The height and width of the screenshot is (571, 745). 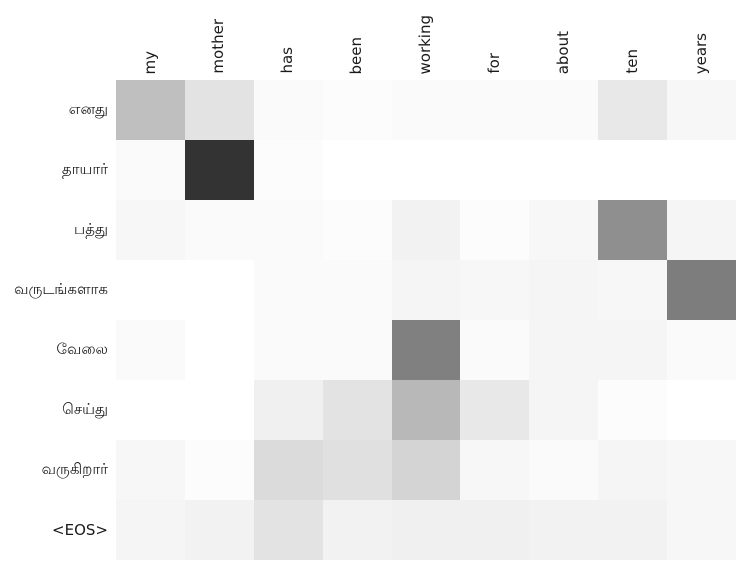 What do you see at coordinates (700, 53) in the screenshot?
I see `x-axis-label-text: years` at bounding box center [700, 53].